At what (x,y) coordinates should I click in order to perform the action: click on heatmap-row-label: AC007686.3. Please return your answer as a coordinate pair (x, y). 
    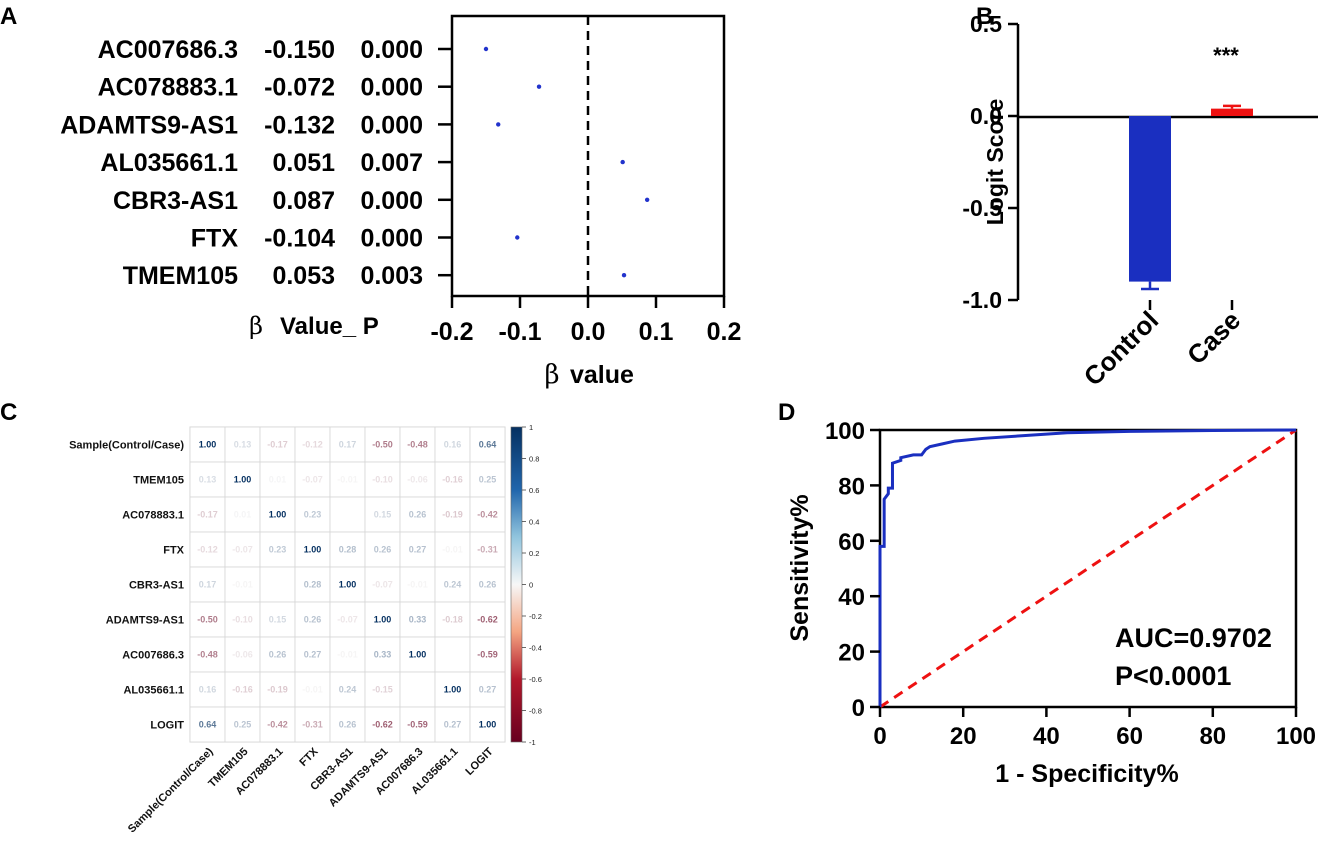
    Looking at the image, I should click on (153, 656).